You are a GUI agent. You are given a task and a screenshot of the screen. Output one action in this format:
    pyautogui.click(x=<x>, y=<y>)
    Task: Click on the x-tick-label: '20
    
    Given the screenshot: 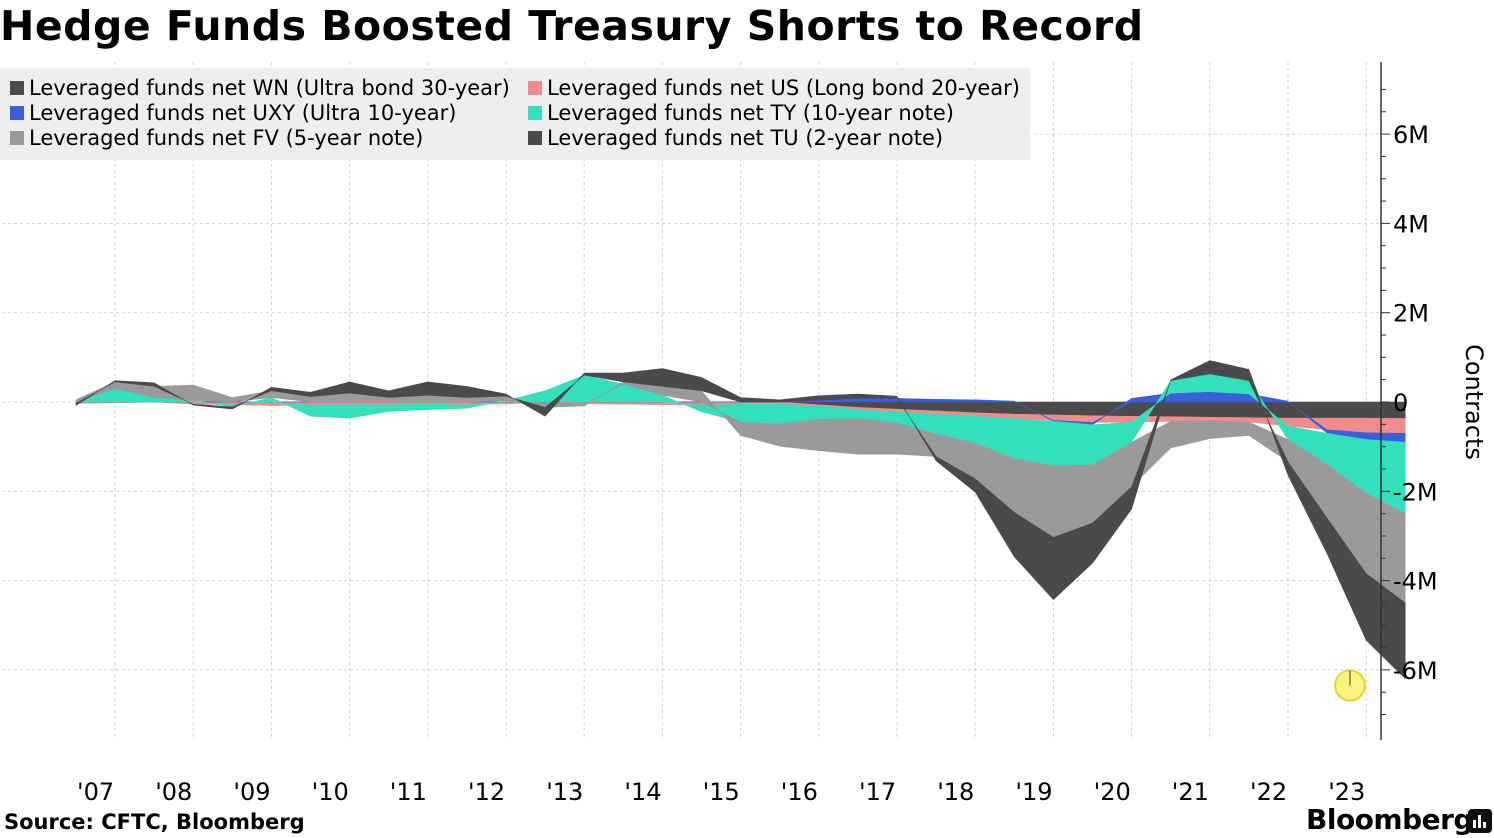 What is the action you would take?
    pyautogui.click(x=1112, y=792)
    